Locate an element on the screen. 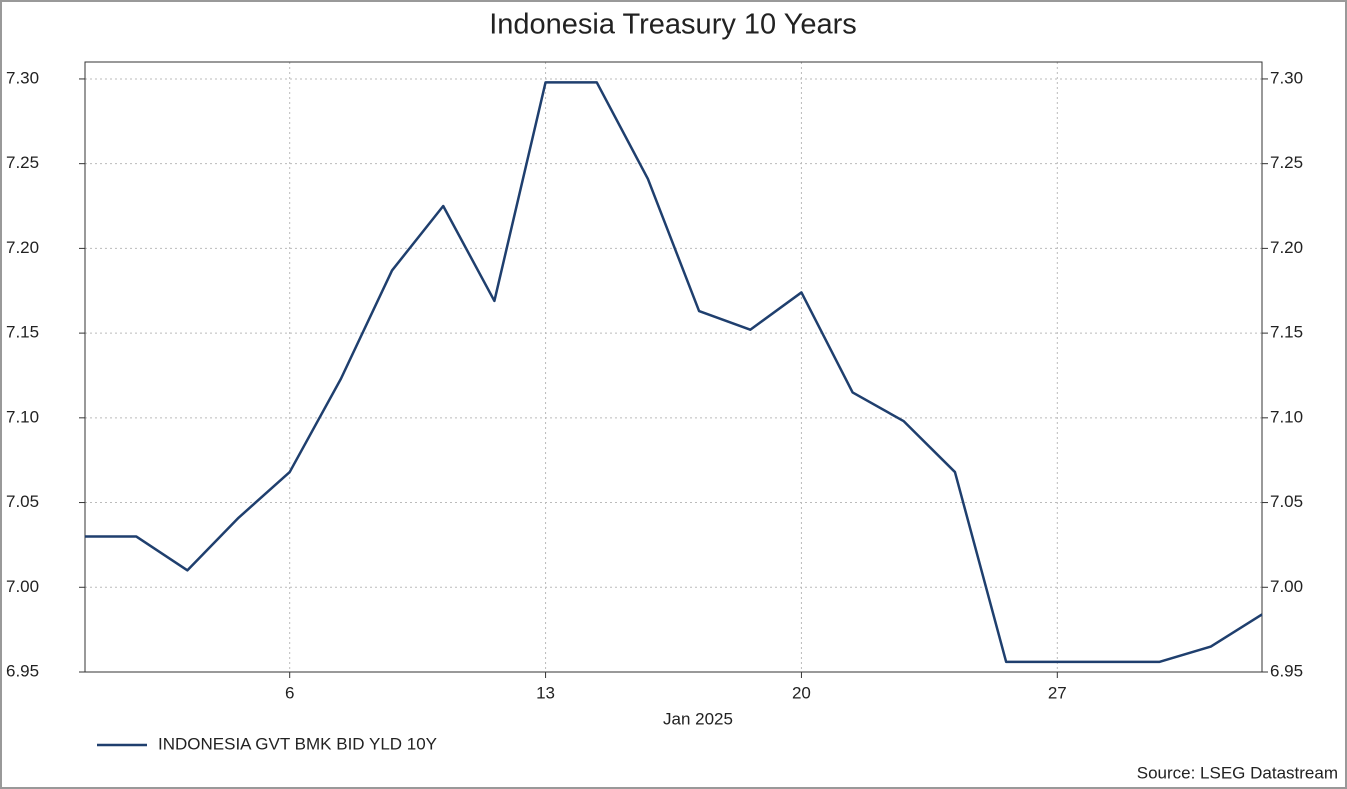  x-axis-label: Jan 2025 is located at coordinates (698, 718).